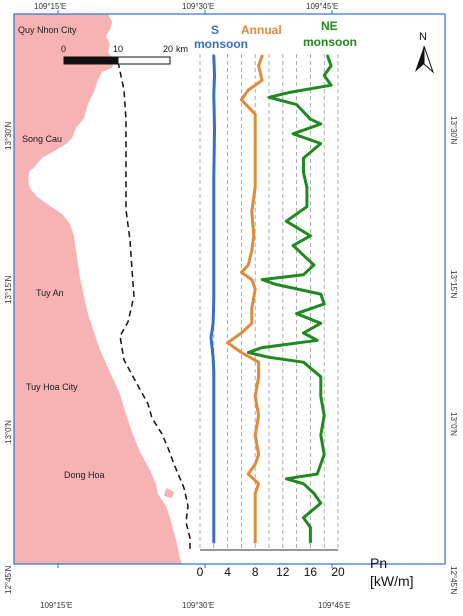 Image resolution: width=463 pixels, height=616 pixels. I want to click on left-latitude-label: 12°45'N, so click(8, 579).